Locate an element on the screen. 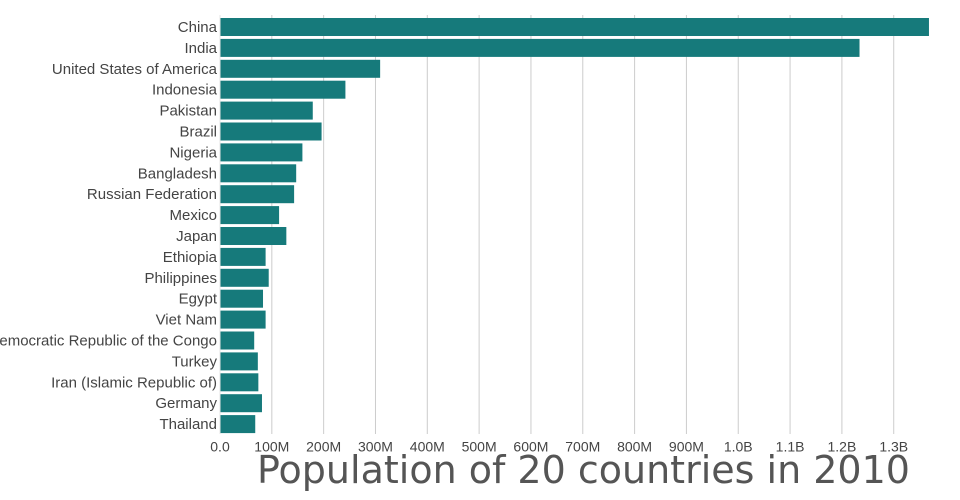 This screenshot has height=500, width=960. category-label: Brazil is located at coordinates (198, 131).